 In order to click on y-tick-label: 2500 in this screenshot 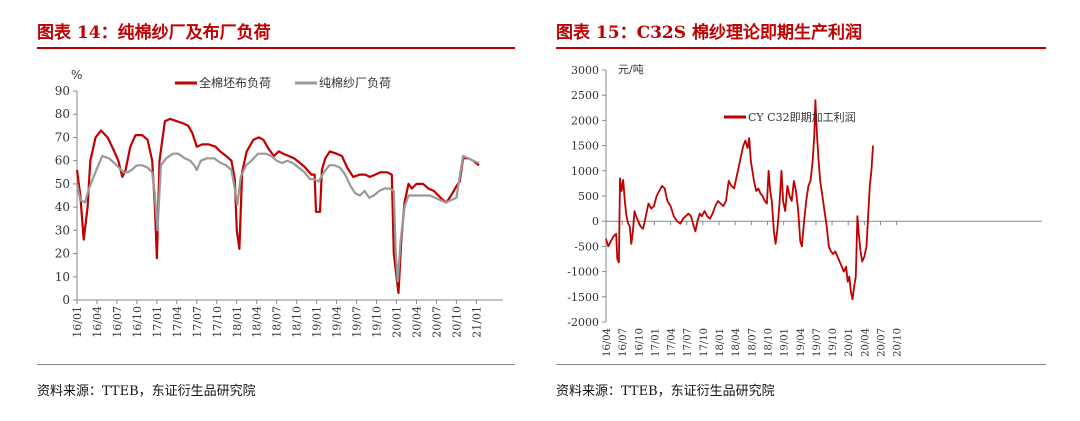, I will do `click(585, 95)`.